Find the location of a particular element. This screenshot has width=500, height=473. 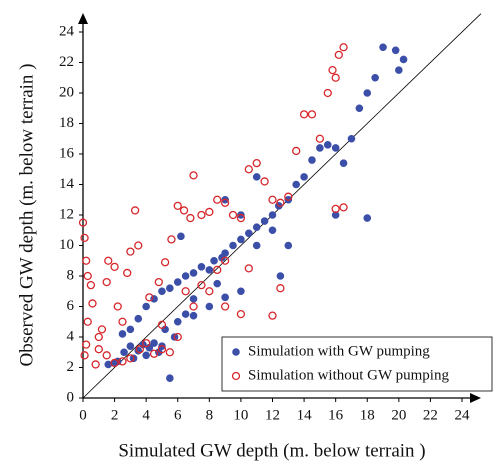

x-tick-label: 20 is located at coordinates (398, 415).